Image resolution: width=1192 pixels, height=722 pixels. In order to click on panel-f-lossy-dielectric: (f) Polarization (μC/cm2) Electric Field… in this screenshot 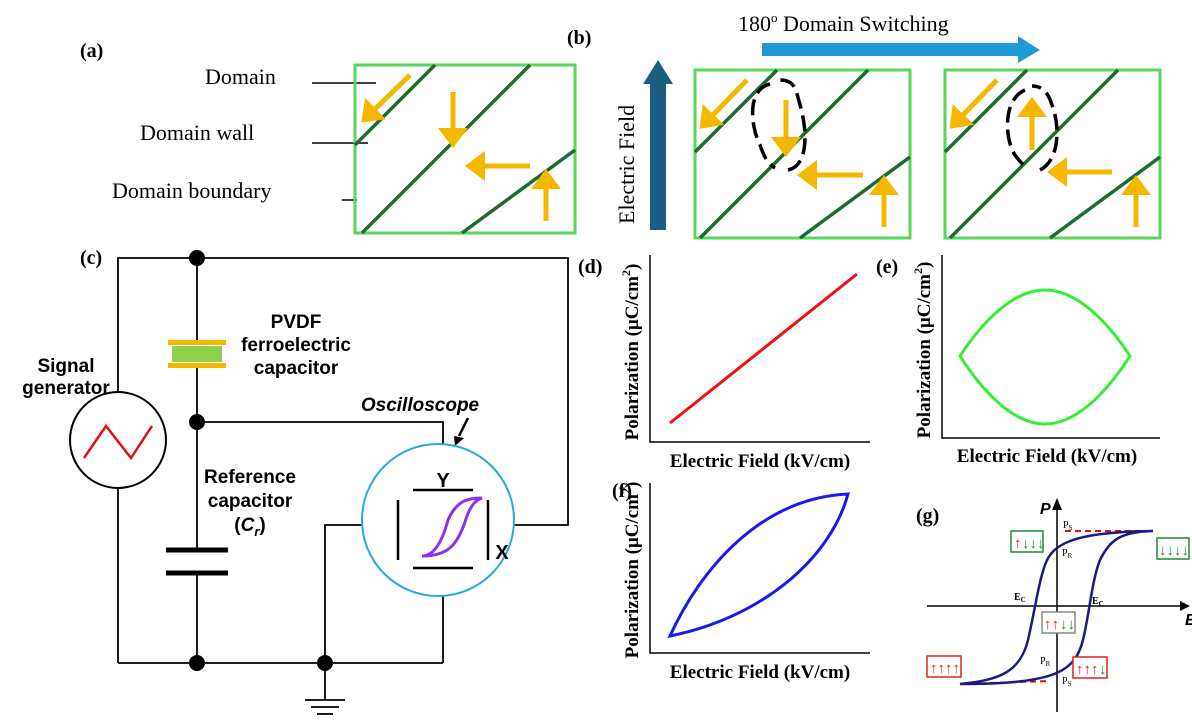, I will do `click(741, 581)`.